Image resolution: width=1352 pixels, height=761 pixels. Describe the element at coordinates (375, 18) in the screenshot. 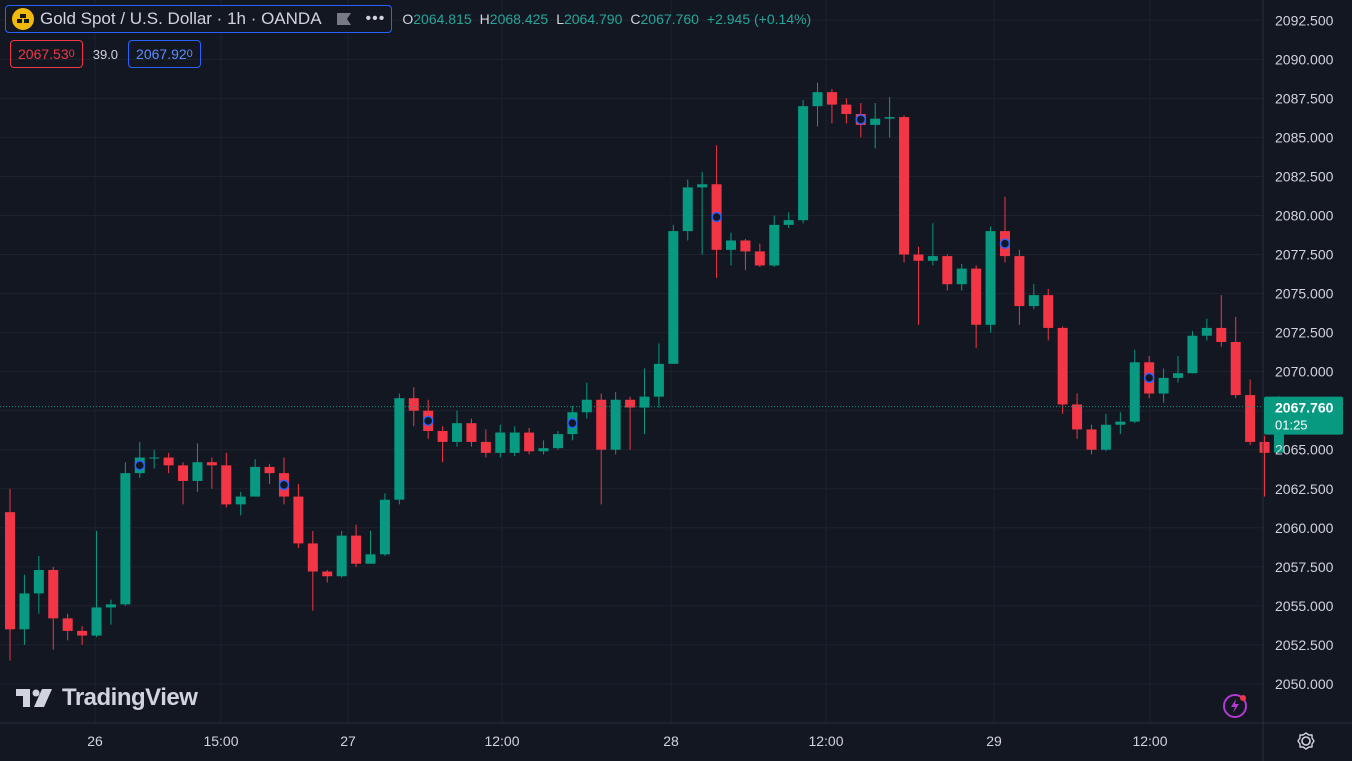

I see `more-icon: •••` at that location.